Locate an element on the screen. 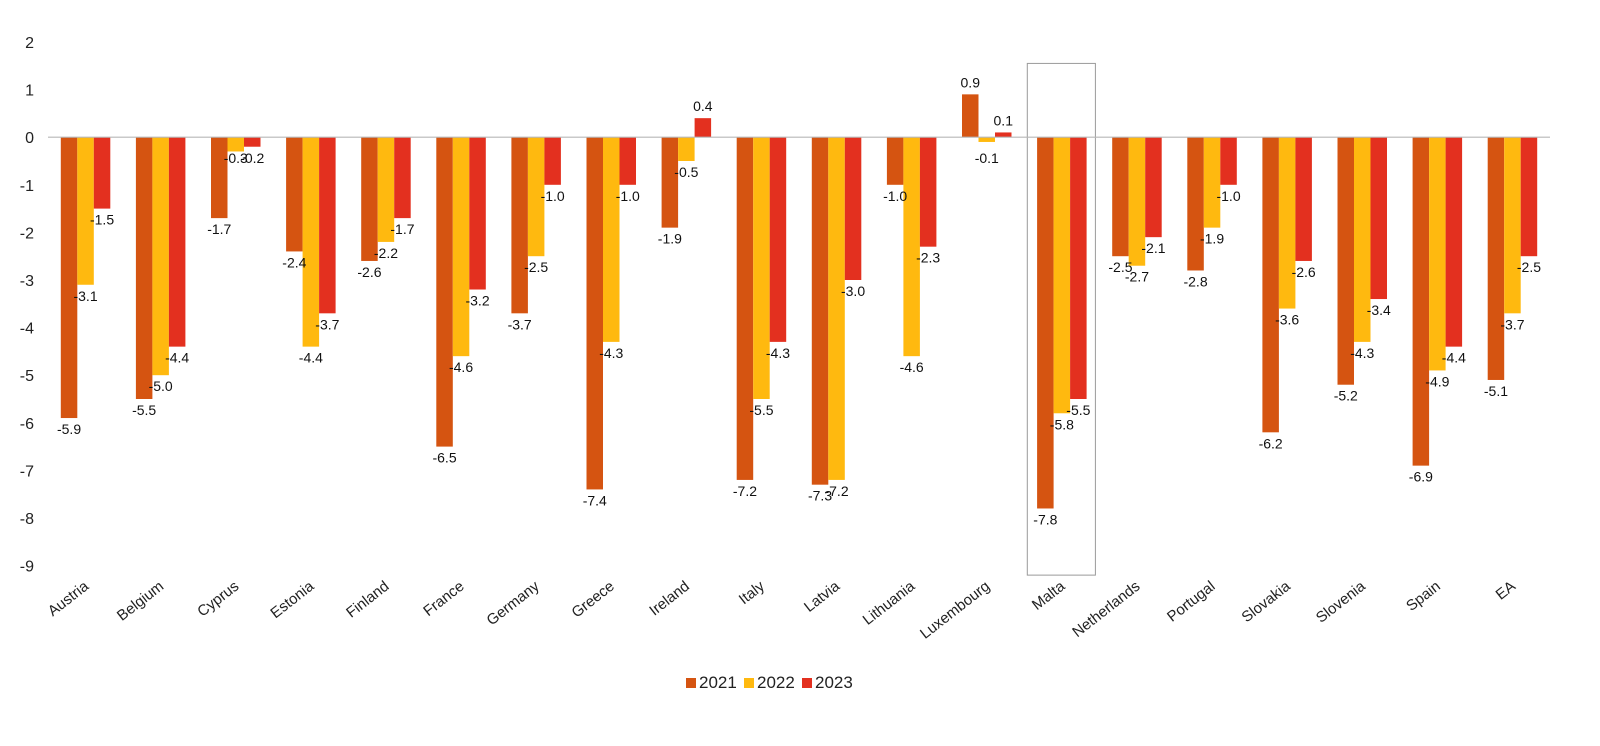 The image size is (1600, 746). bar-2021-italy is located at coordinates (745, 308).